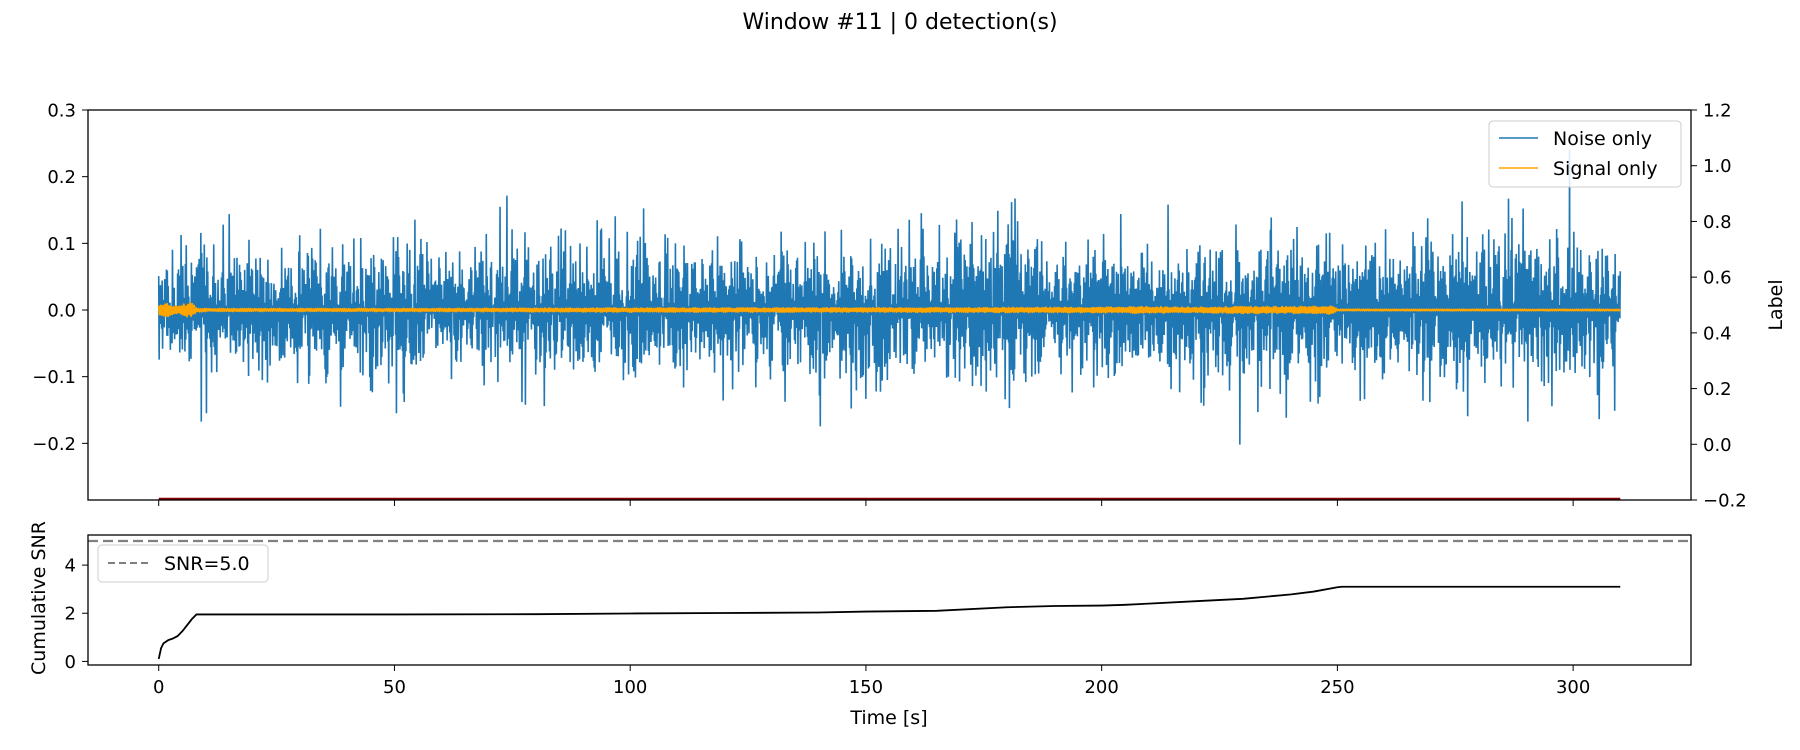 The width and height of the screenshot is (1800, 750). Describe the element at coordinates (207, 564) in the screenshot. I see `legend-label-threshold: SNR=5.0` at that location.